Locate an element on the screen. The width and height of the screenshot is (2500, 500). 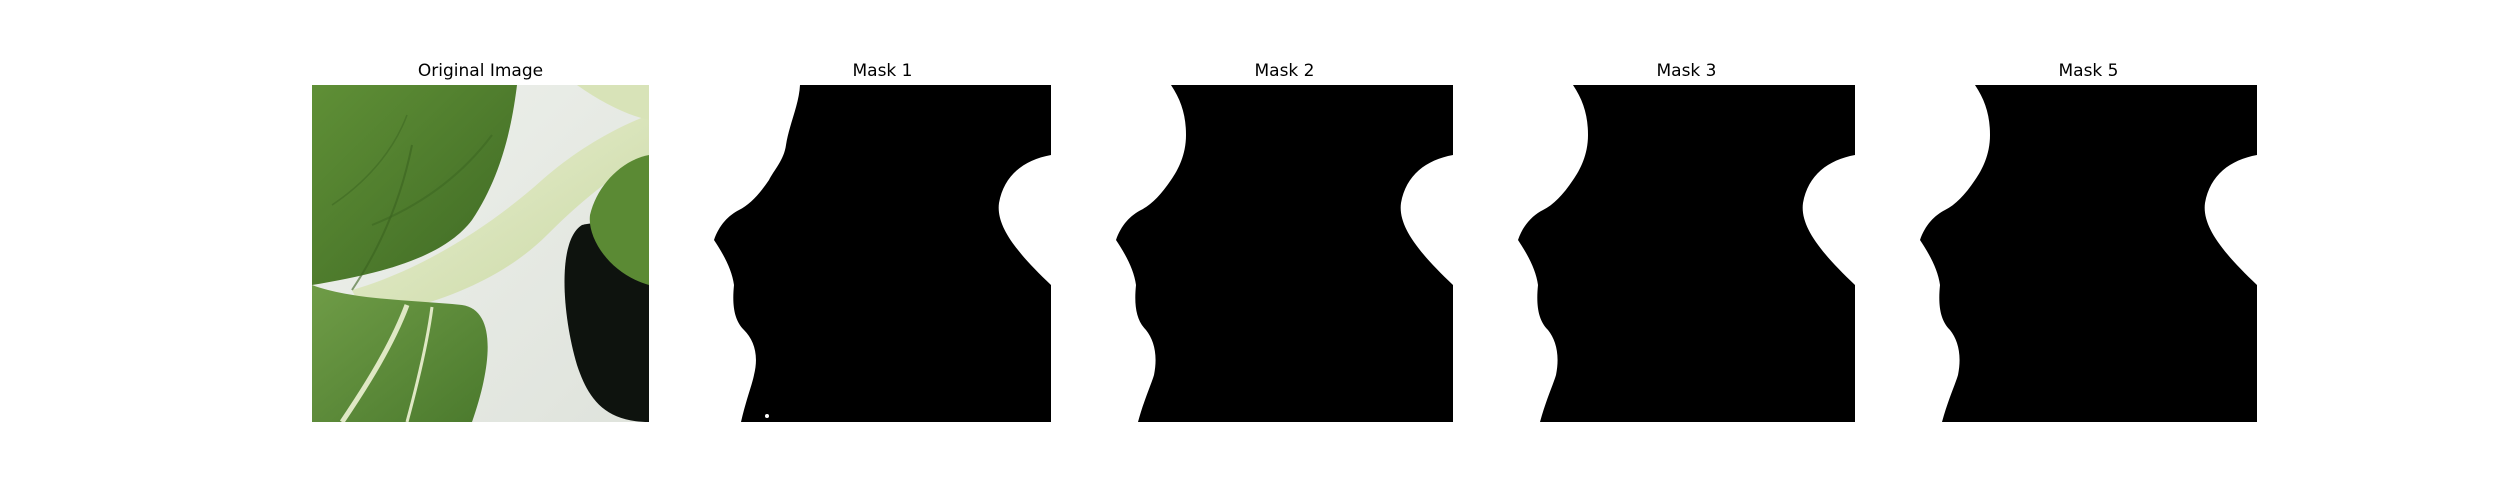
mask-3-title: Mask 3 is located at coordinates (1686, 71).